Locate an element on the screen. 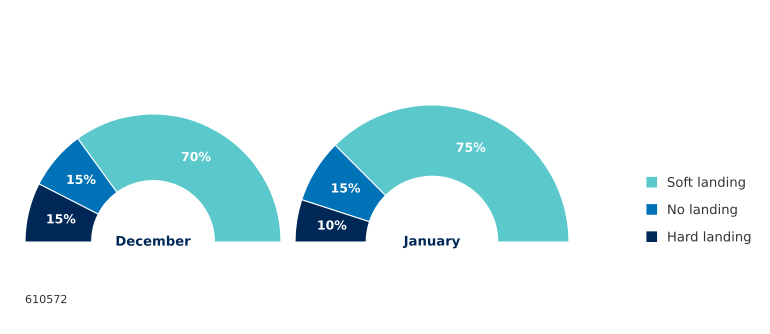  legend-label: No landing is located at coordinates (702, 210).